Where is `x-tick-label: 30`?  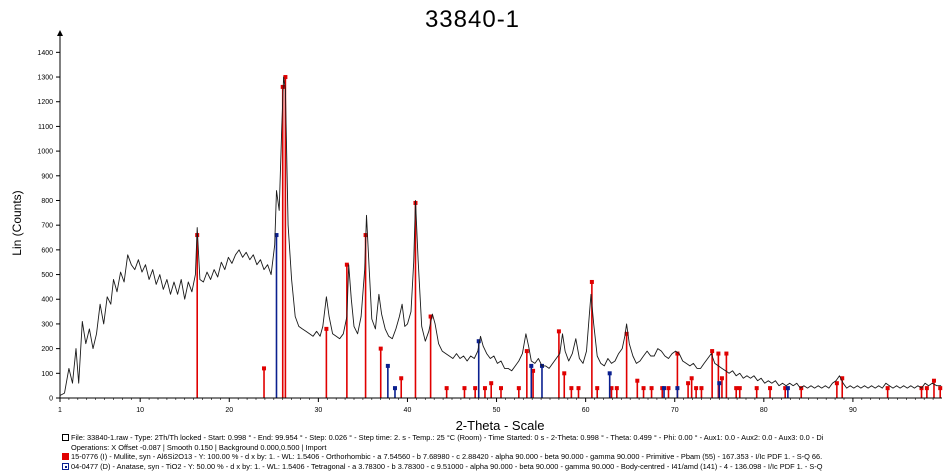
x-tick-label: 30 is located at coordinates (318, 410).